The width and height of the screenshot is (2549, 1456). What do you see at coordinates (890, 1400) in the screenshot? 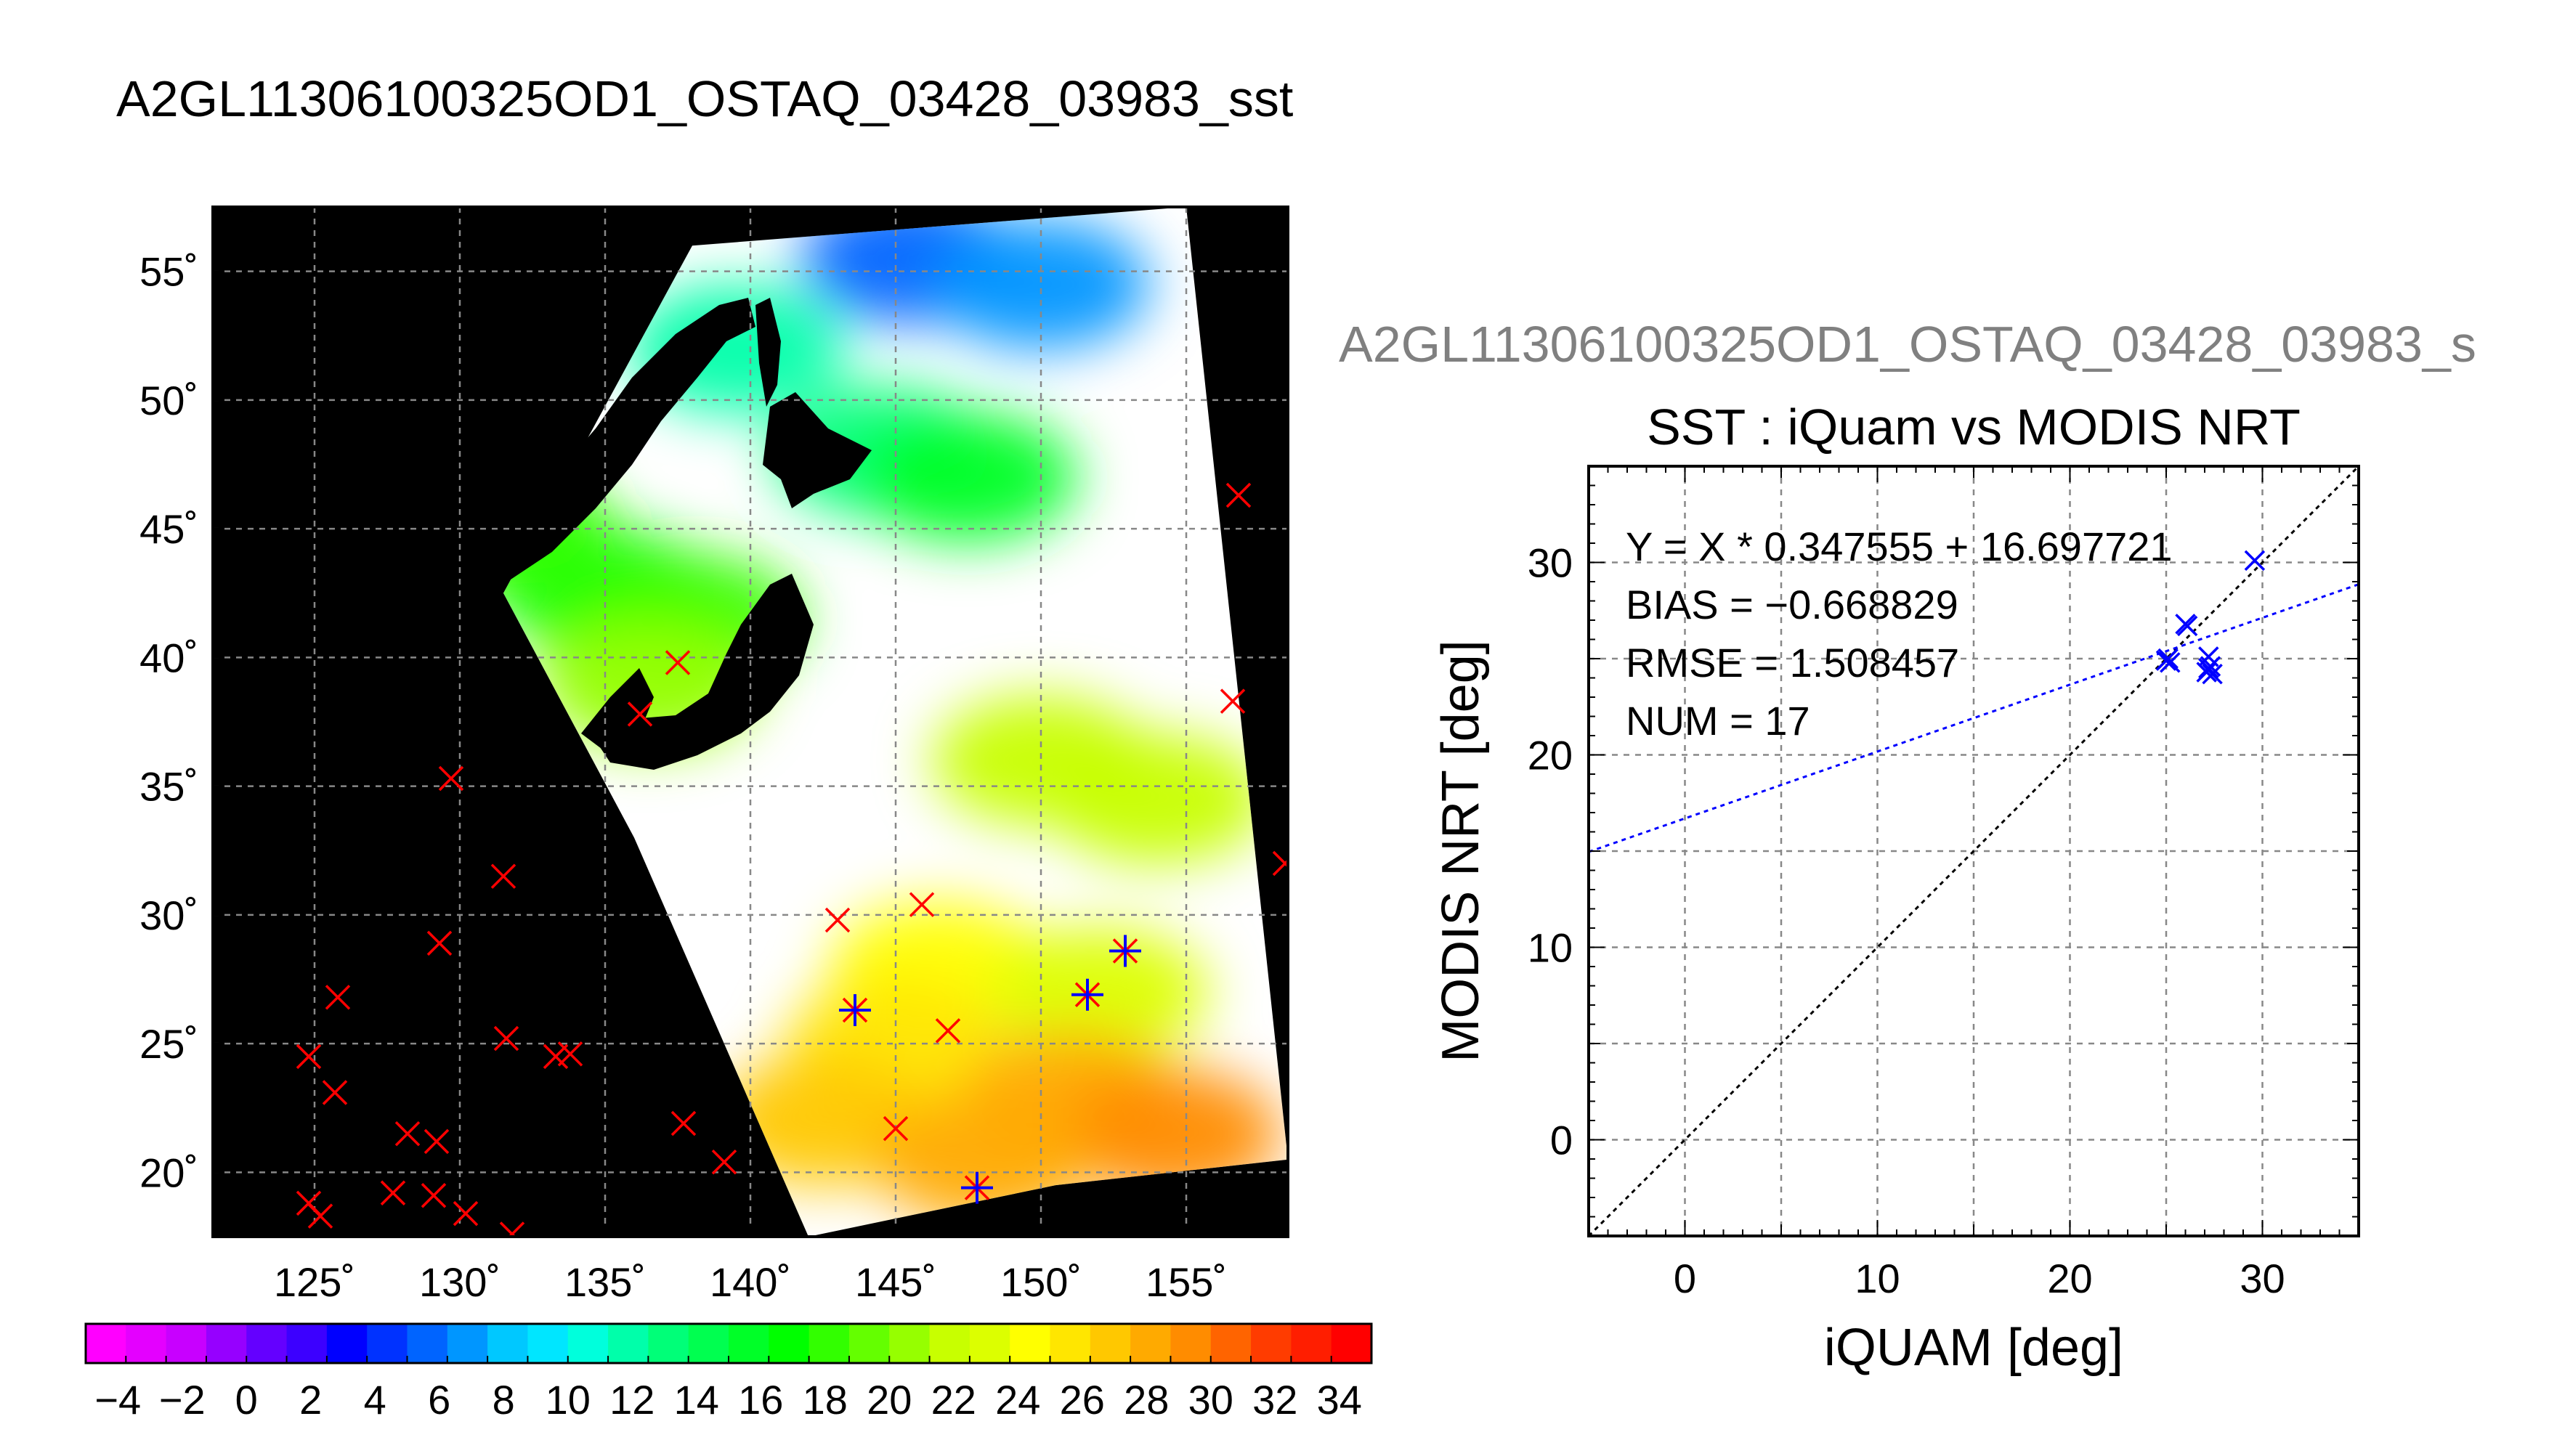
I see `colorbar-tick-label: 20` at bounding box center [890, 1400].